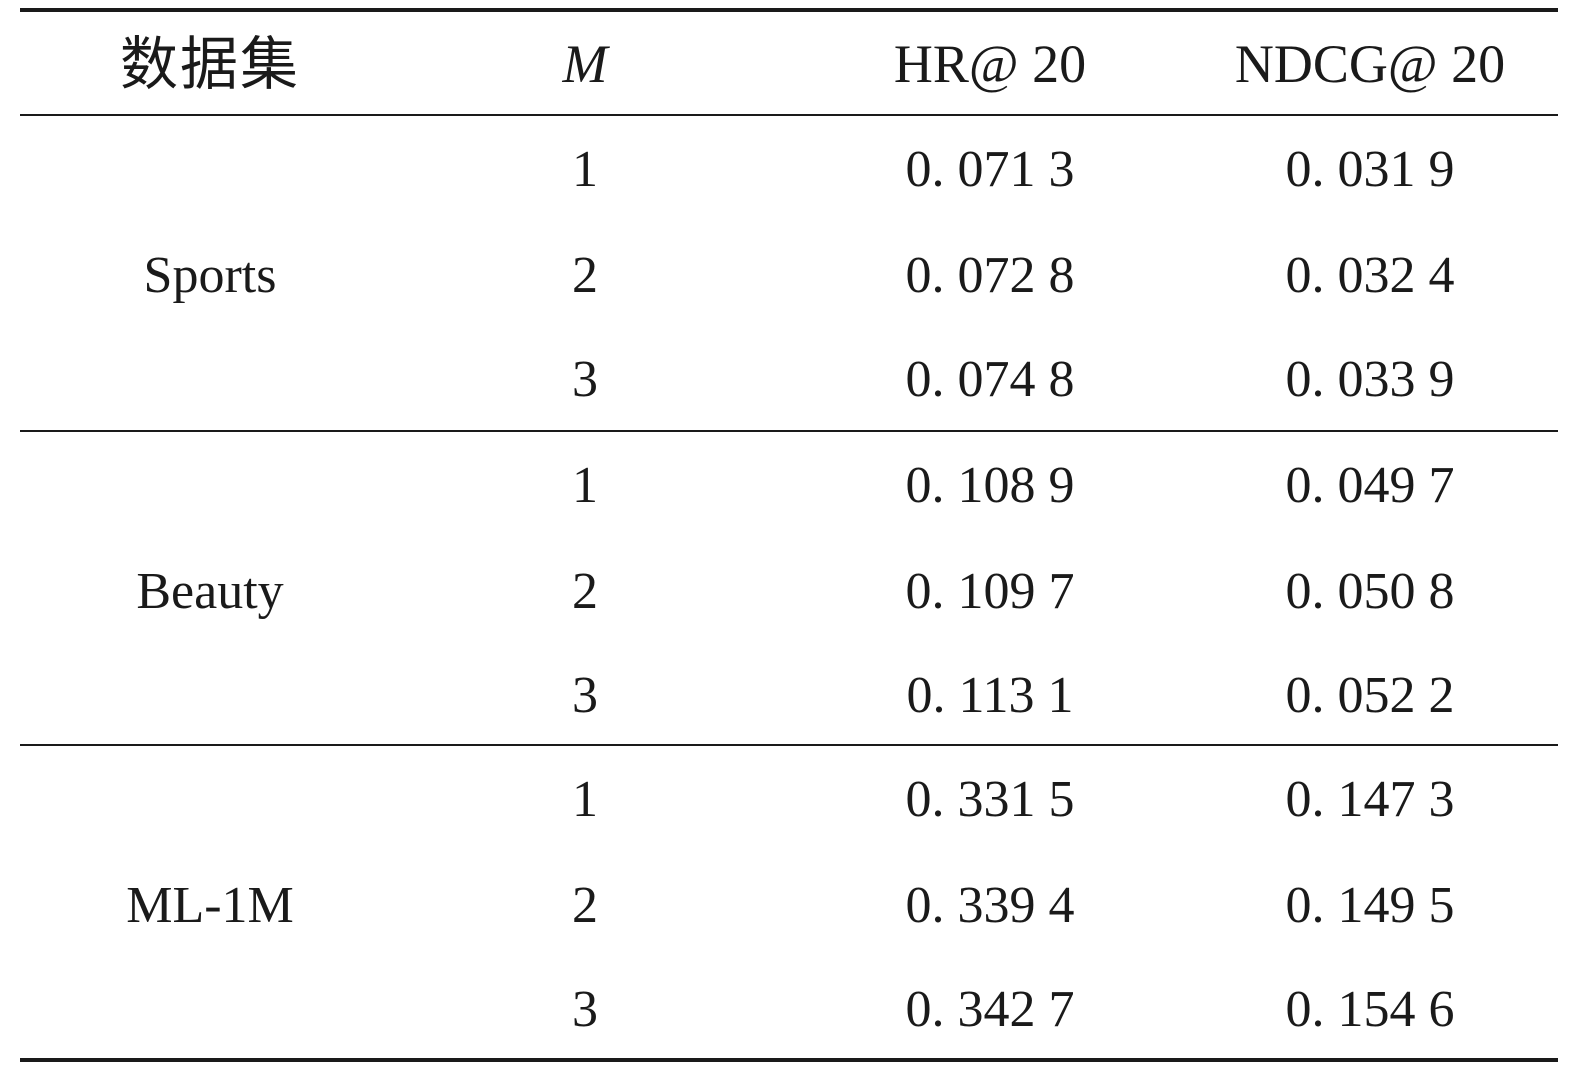  What do you see at coordinates (990, 591) in the screenshot?
I see `table-cell-hr20: 0. 109 7` at bounding box center [990, 591].